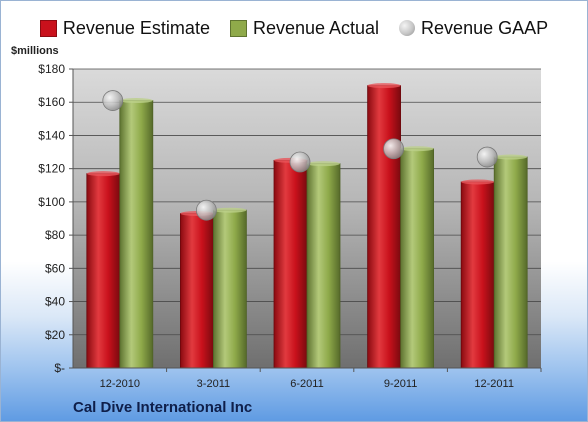  What do you see at coordinates (55, 302) in the screenshot?
I see `y-tick-label-40: $40` at bounding box center [55, 302].